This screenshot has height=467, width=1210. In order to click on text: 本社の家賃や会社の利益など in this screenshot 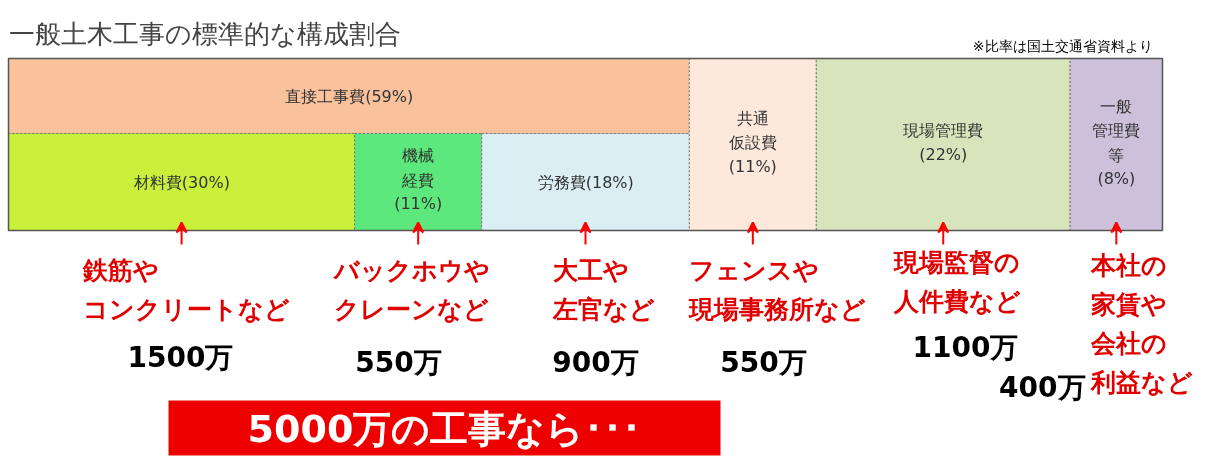, I will do `click(1141, 323)`.